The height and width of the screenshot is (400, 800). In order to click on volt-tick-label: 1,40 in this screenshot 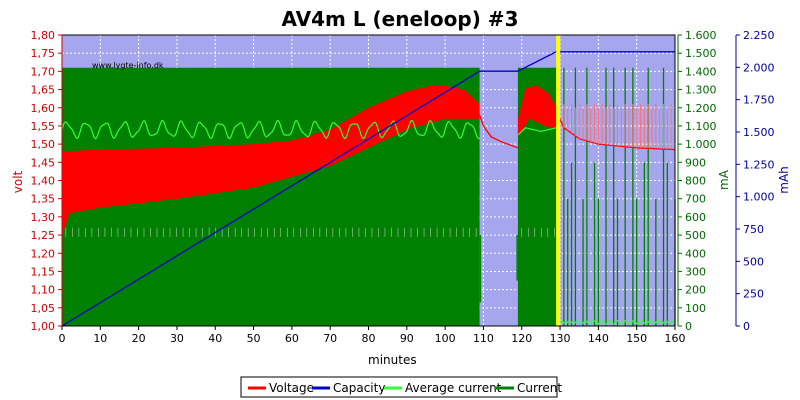, I will do `click(43, 181)`.